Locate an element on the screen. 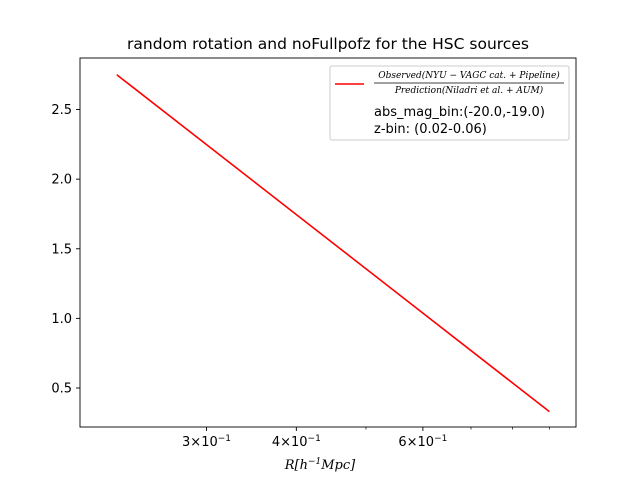  y-tick-label: 1.5 is located at coordinates (61, 249).